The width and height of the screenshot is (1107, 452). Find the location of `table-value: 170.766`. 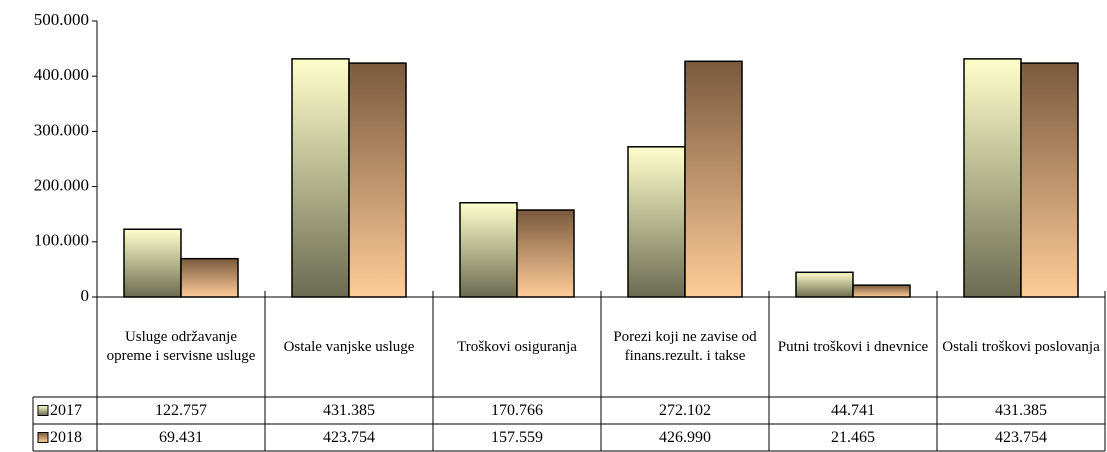

table-value: 170.766 is located at coordinates (517, 410).